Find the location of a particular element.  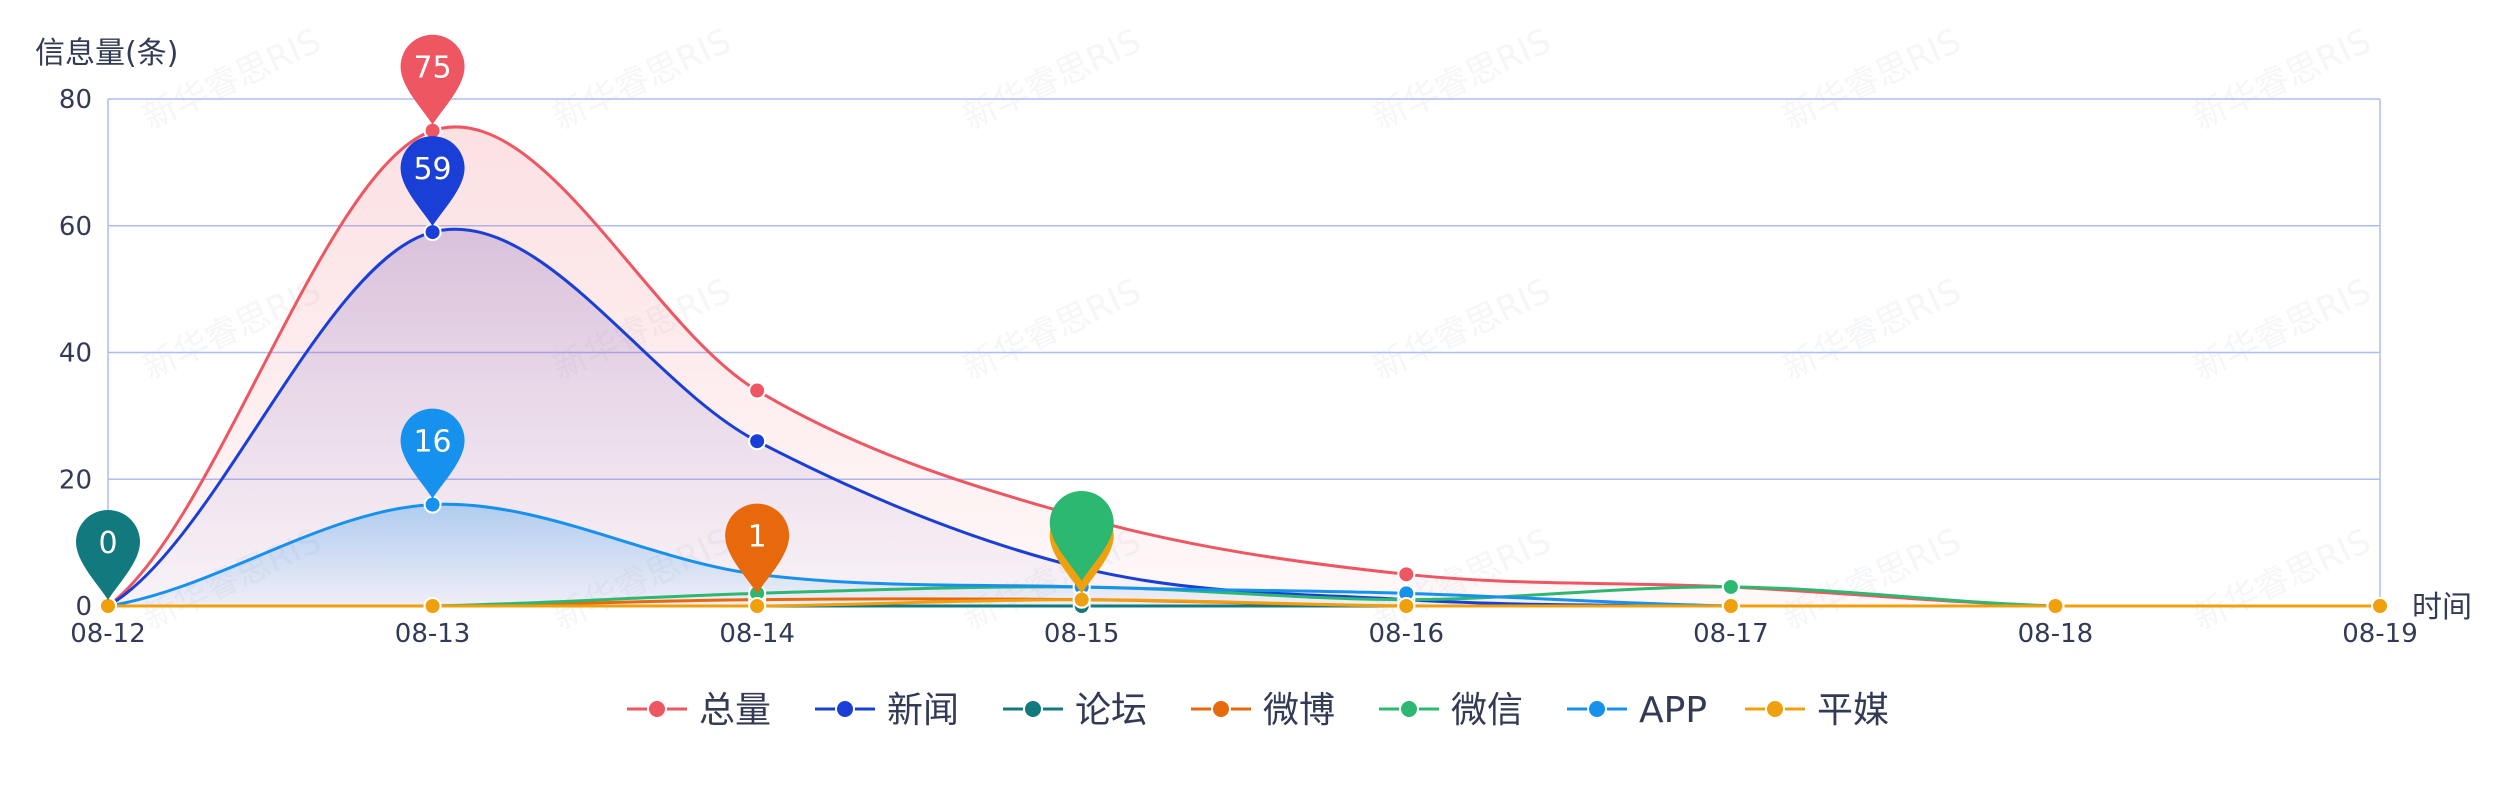

legend-label: 微博 is located at coordinates (1299, 710).